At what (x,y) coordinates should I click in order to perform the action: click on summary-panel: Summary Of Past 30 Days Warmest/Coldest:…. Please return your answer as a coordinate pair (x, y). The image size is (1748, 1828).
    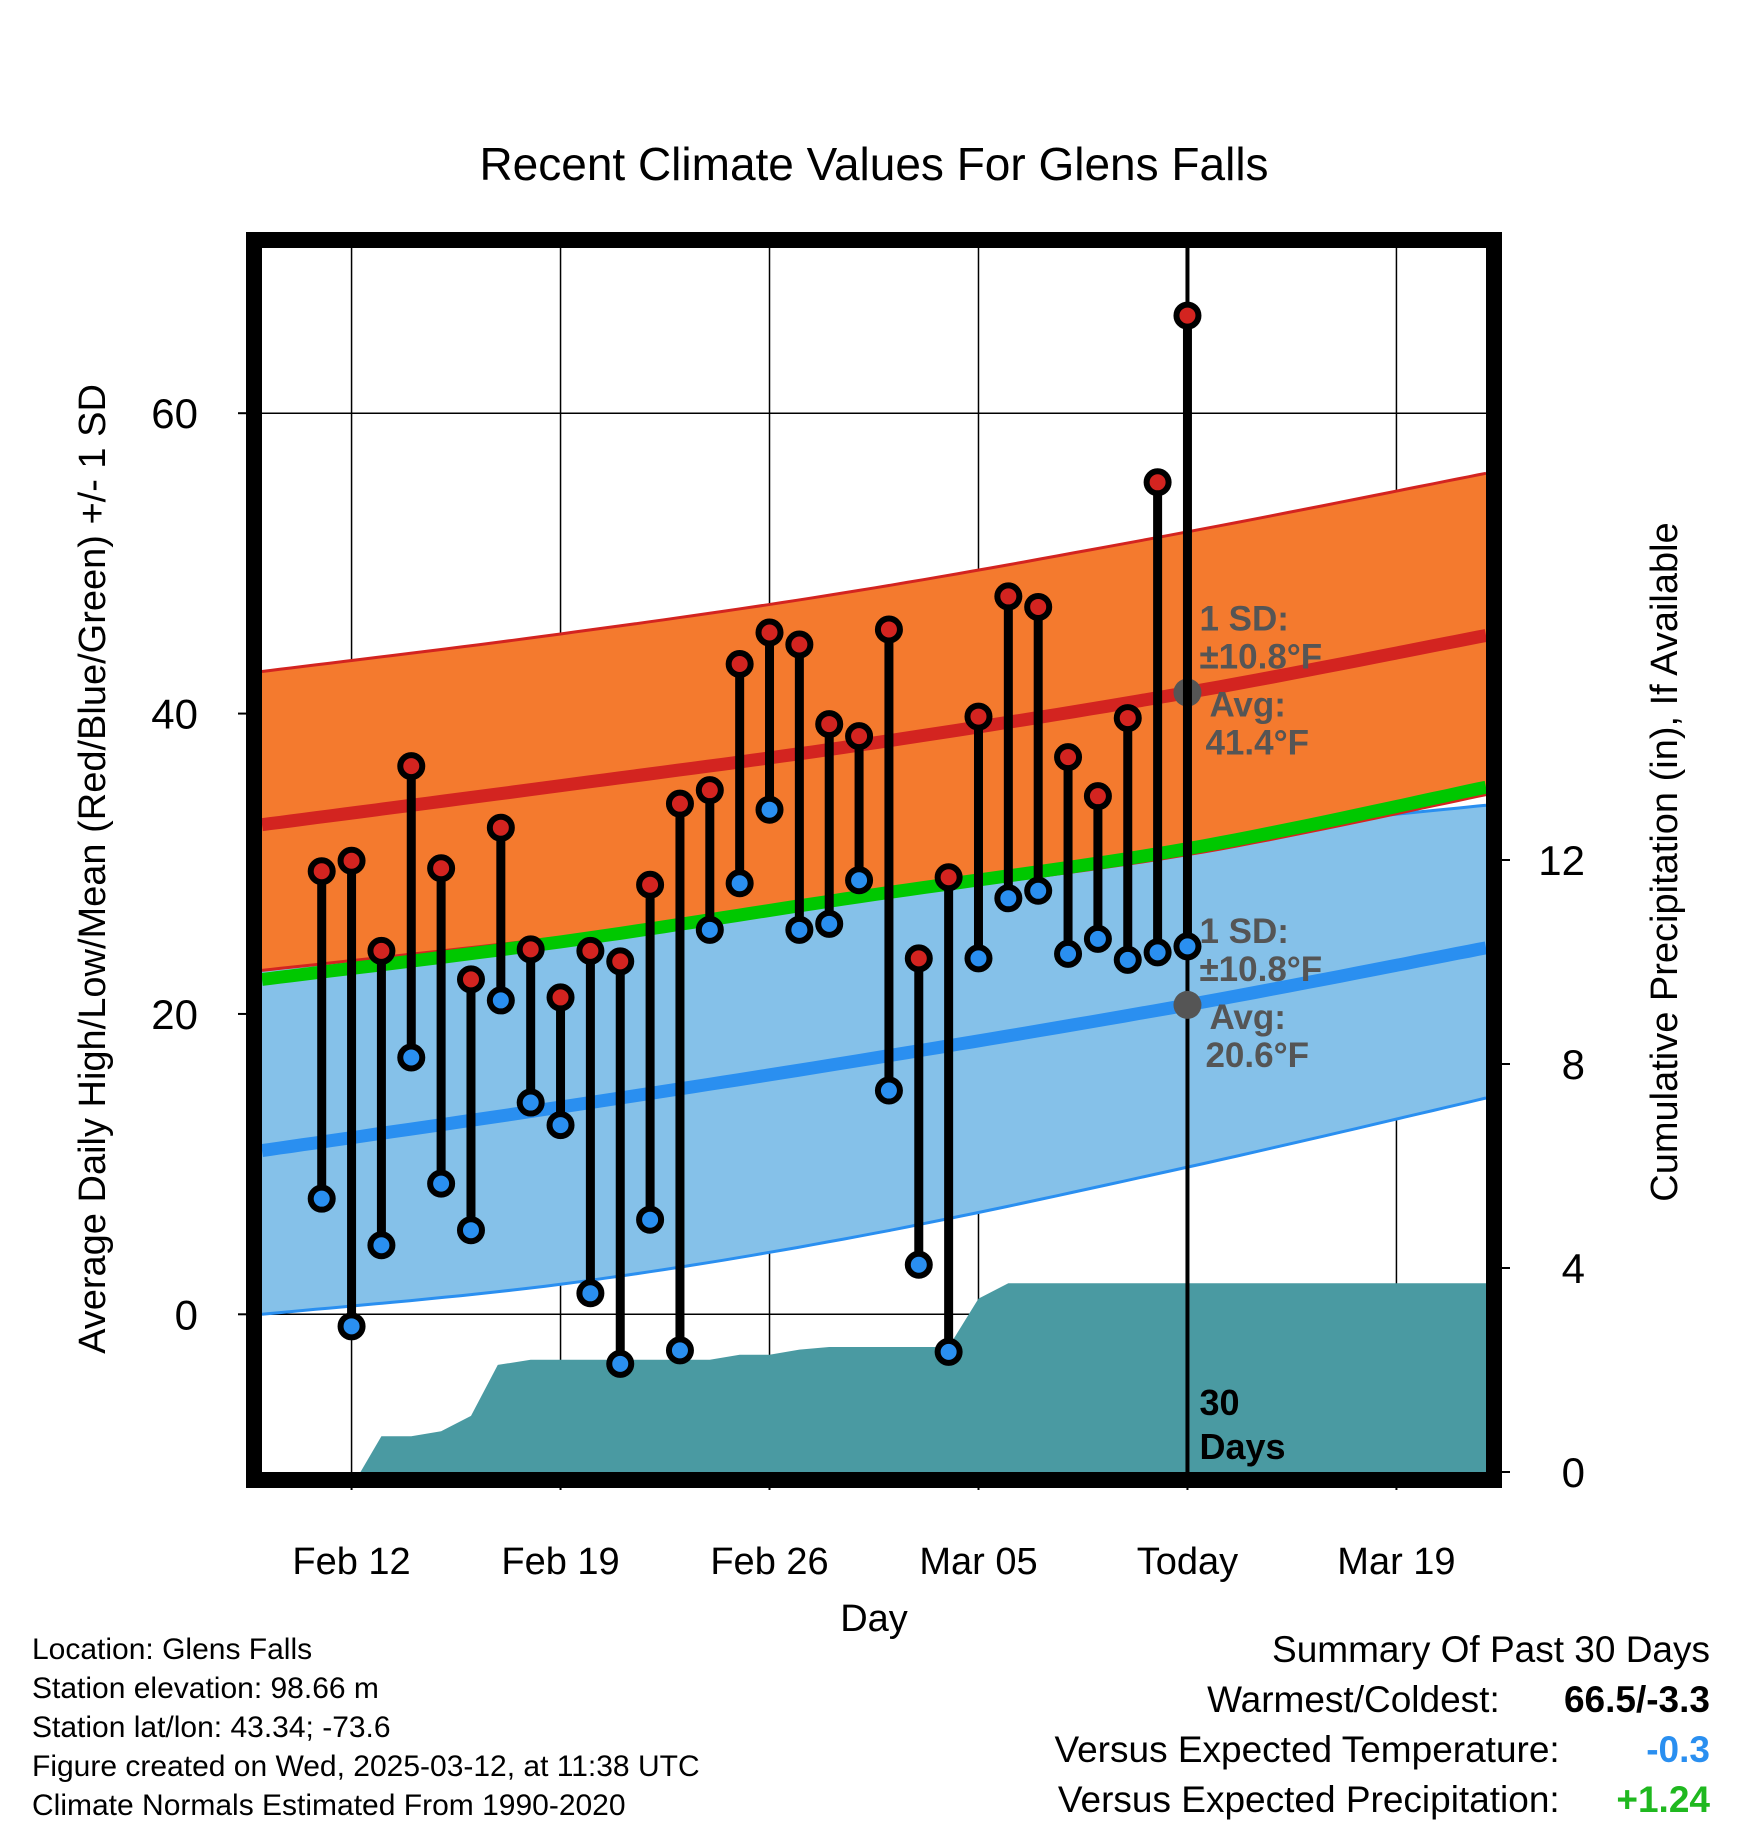
    Looking at the image, I should click on (1382, 1725).